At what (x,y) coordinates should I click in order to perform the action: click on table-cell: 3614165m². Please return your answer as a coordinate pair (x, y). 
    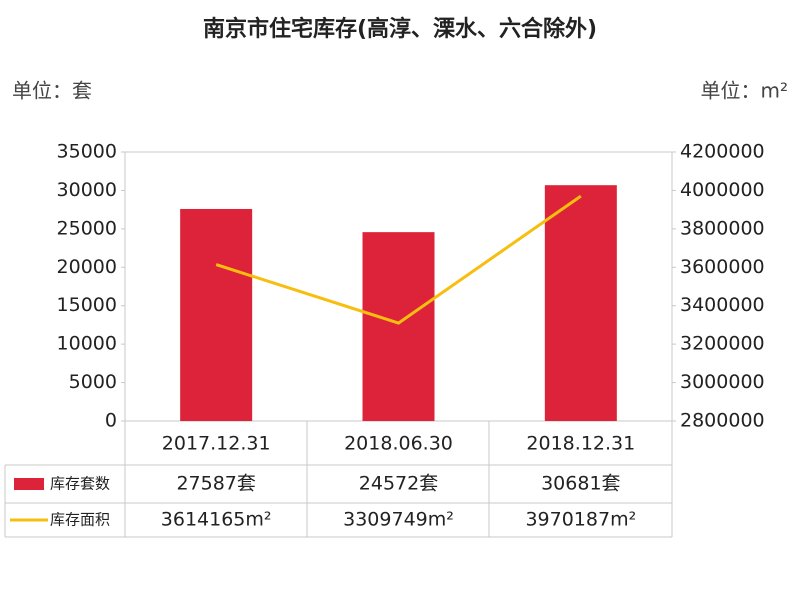
    Looking at the image, I should click on (216, 520).